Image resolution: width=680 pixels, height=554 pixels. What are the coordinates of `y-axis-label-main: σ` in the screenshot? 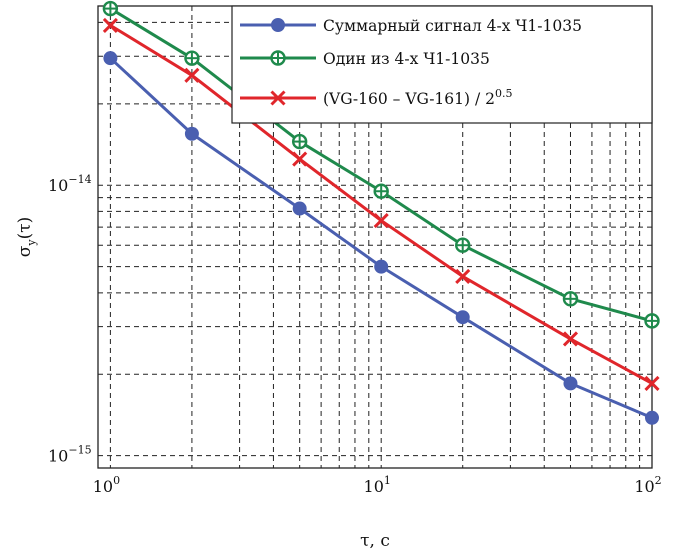 It's located at (25, 251).